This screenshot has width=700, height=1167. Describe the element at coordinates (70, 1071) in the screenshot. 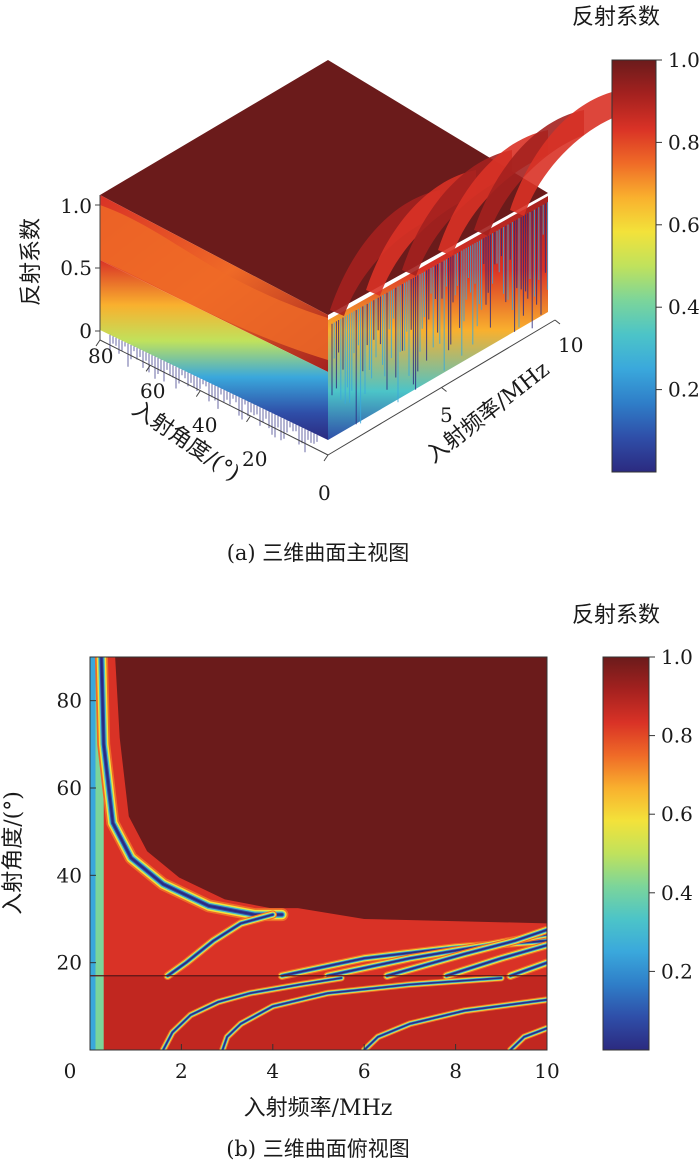

I see `x-tick-label: 0` at that location.